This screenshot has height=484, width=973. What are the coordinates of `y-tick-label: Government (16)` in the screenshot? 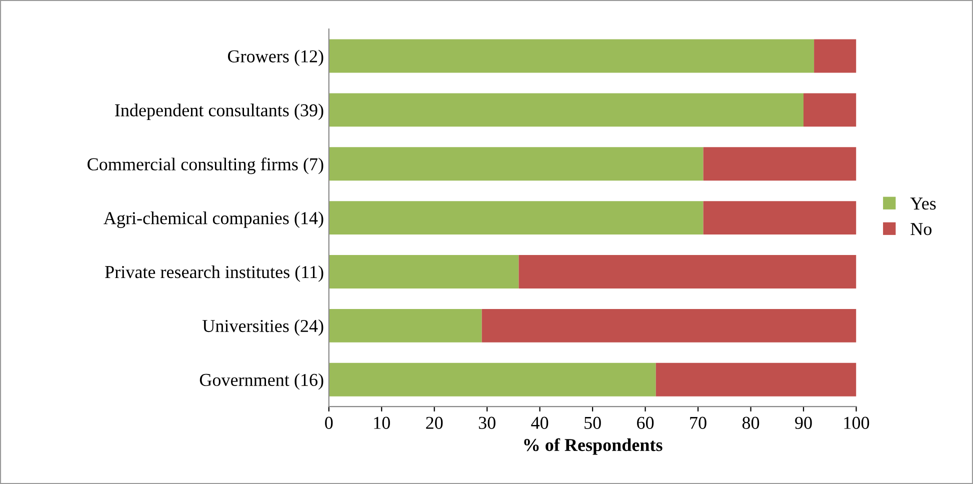 It's located at (262, 381).